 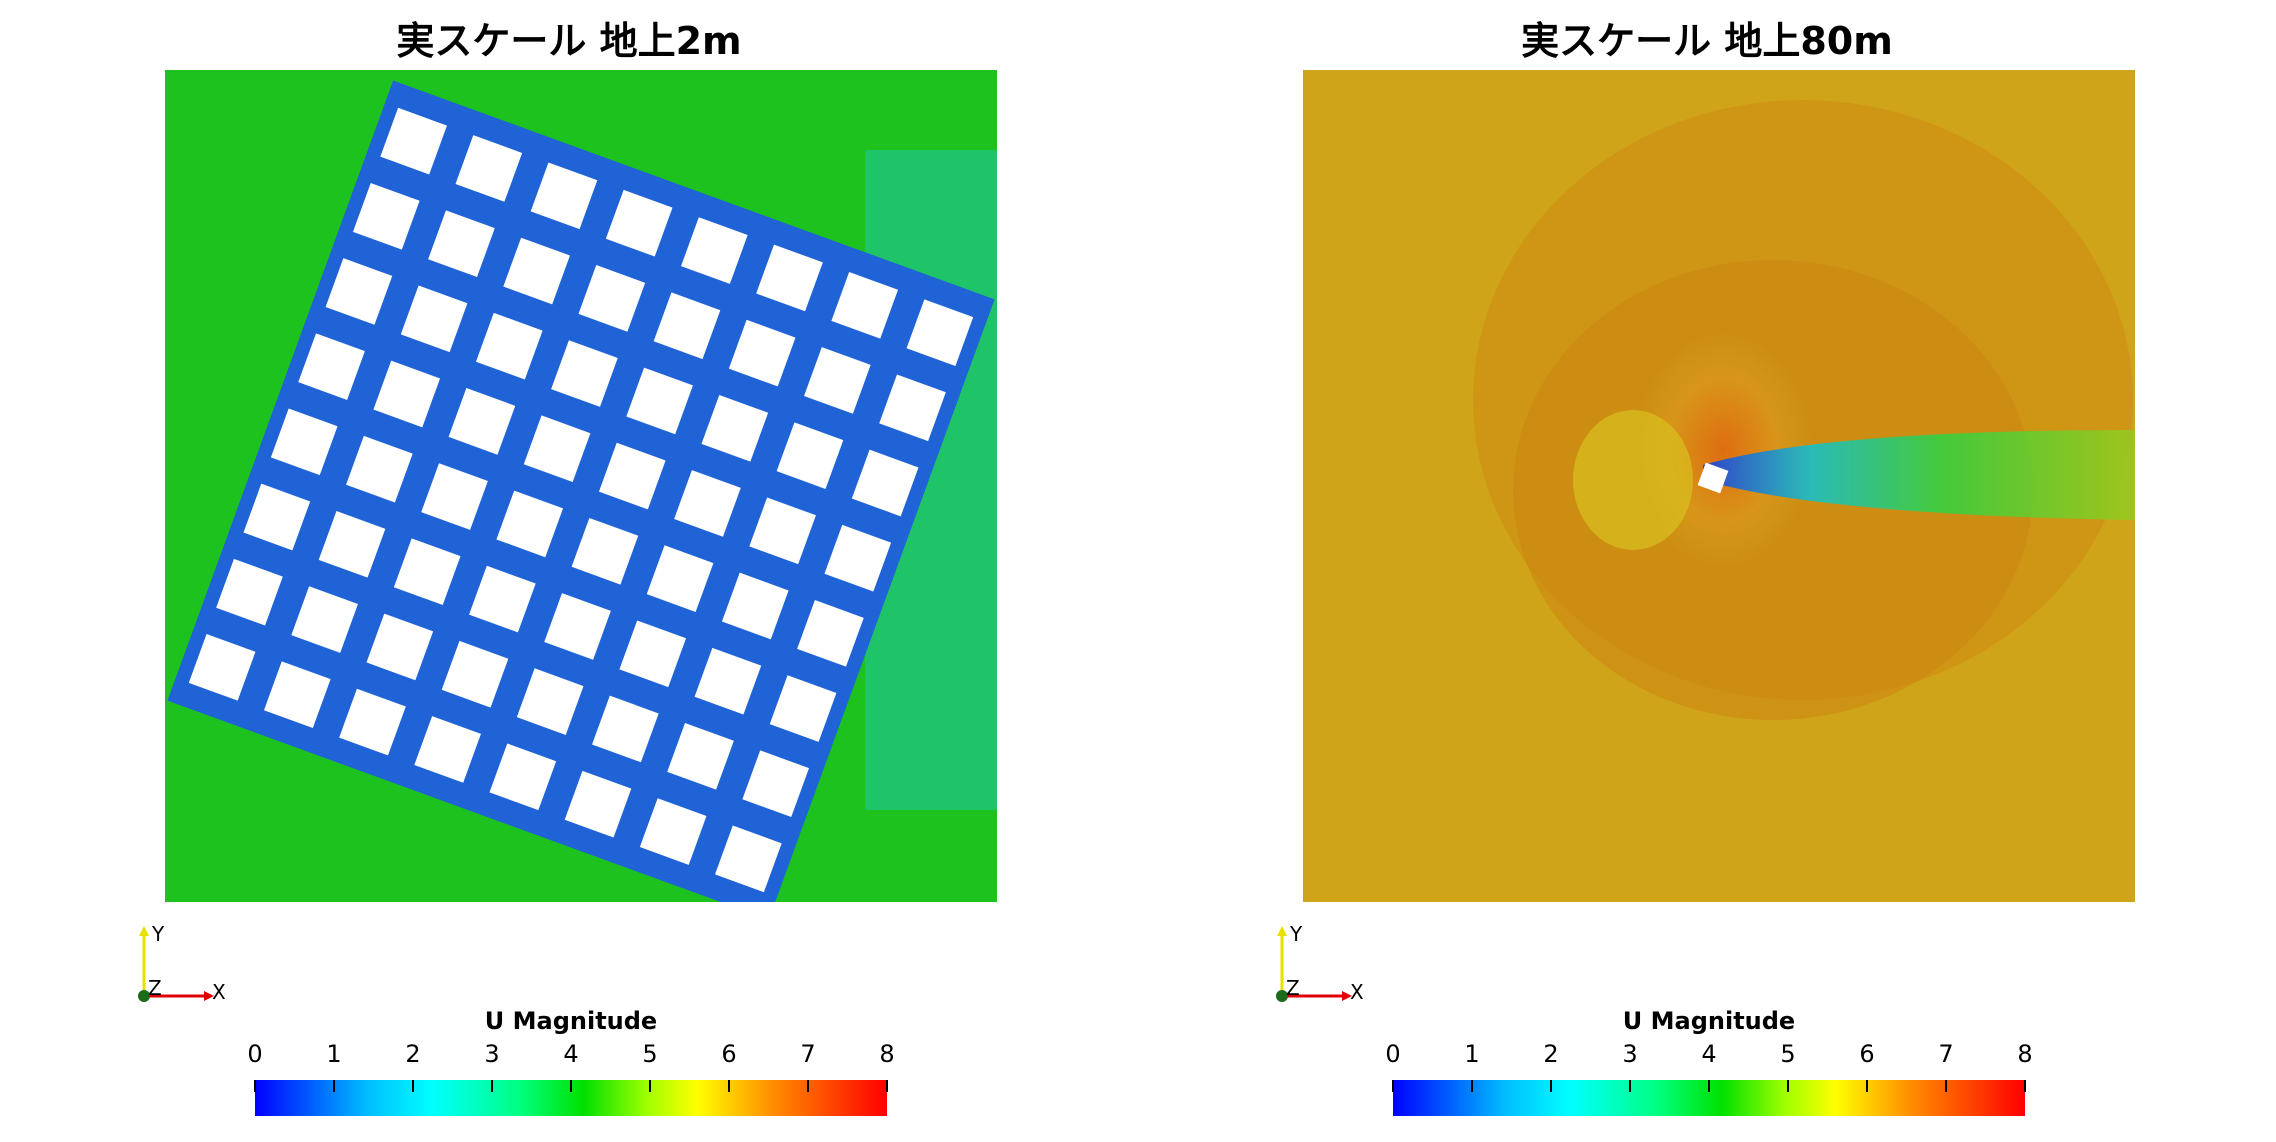 What do you see at coordinates (569, 41) in the screenshot?
I see `panel-title: 実スケール 地上2m` at bounding box center [569, 41].